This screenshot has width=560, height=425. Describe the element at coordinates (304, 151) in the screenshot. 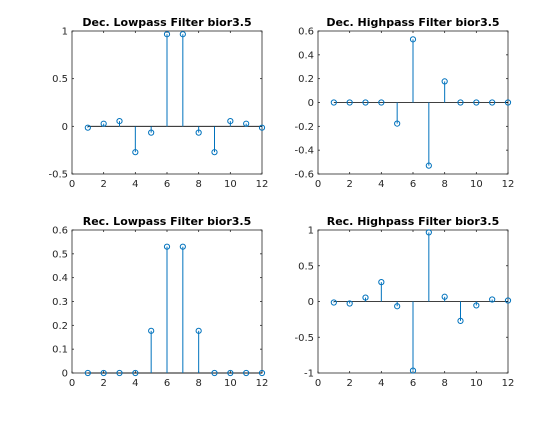

I see `y-tick-label: -0.4` at that location.